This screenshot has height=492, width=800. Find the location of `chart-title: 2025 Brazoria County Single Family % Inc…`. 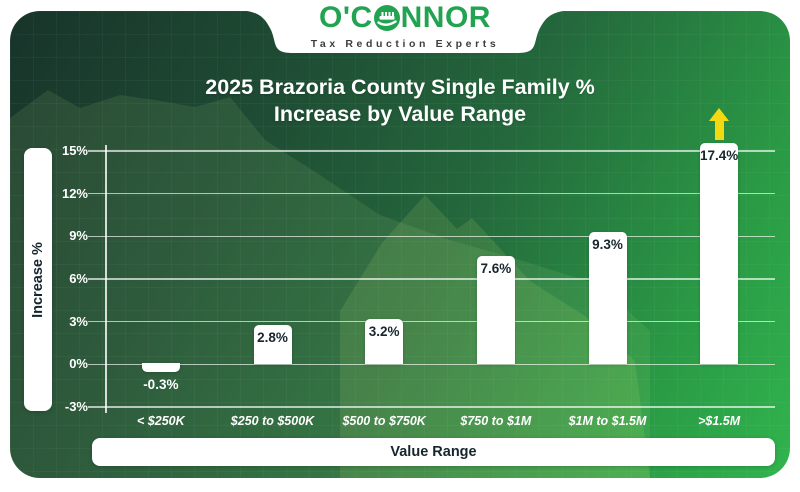

chart-title: 2025 Brazoria County Single Family % Inc… is located at coordinates (400, 101).